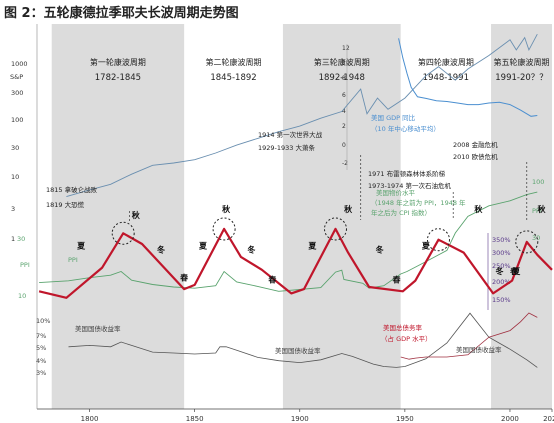  I want to click on season-label-18: 秋, so click(541, 209).